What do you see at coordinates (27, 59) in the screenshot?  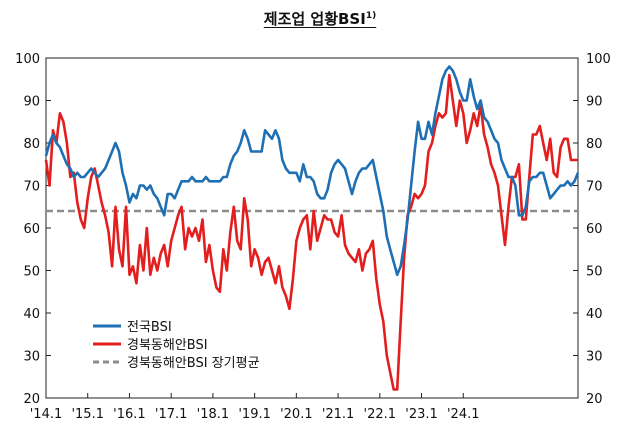 I see `y-tick-label-left: 100` at bounding box center [27, 59].